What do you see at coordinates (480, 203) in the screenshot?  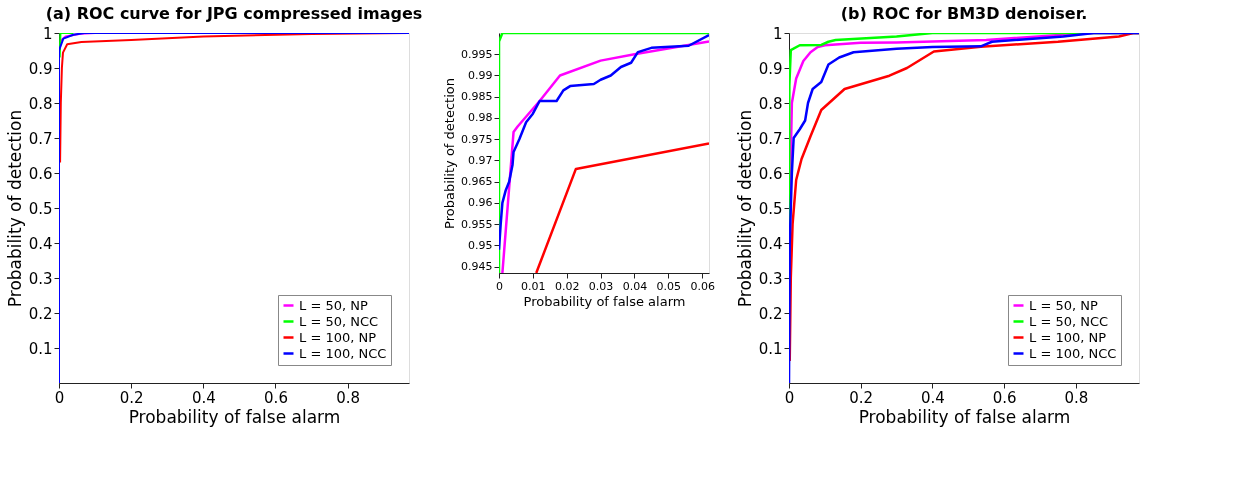 I see `y-tick-label: 0.96` at bounding box center [480, 203].